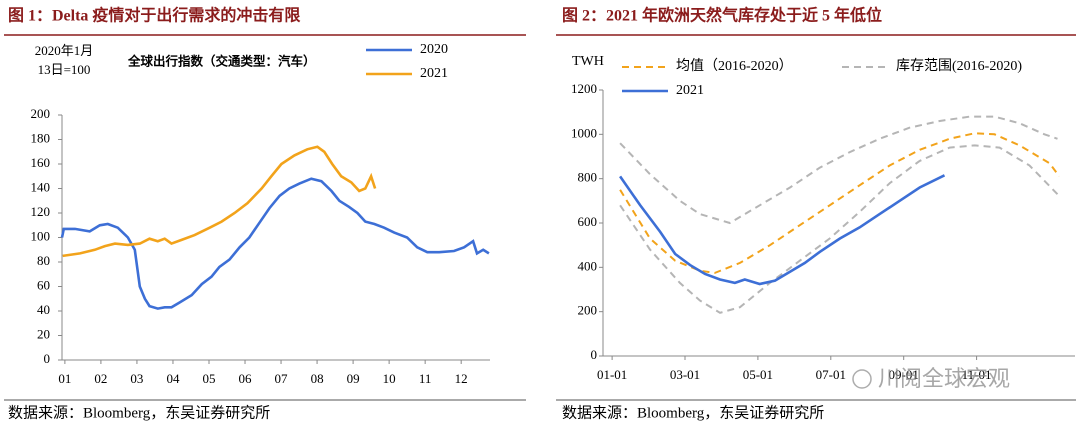 This screenshot has height=428, width=1080. I want to click on y-tick-label: 1200, so click(584, 88).